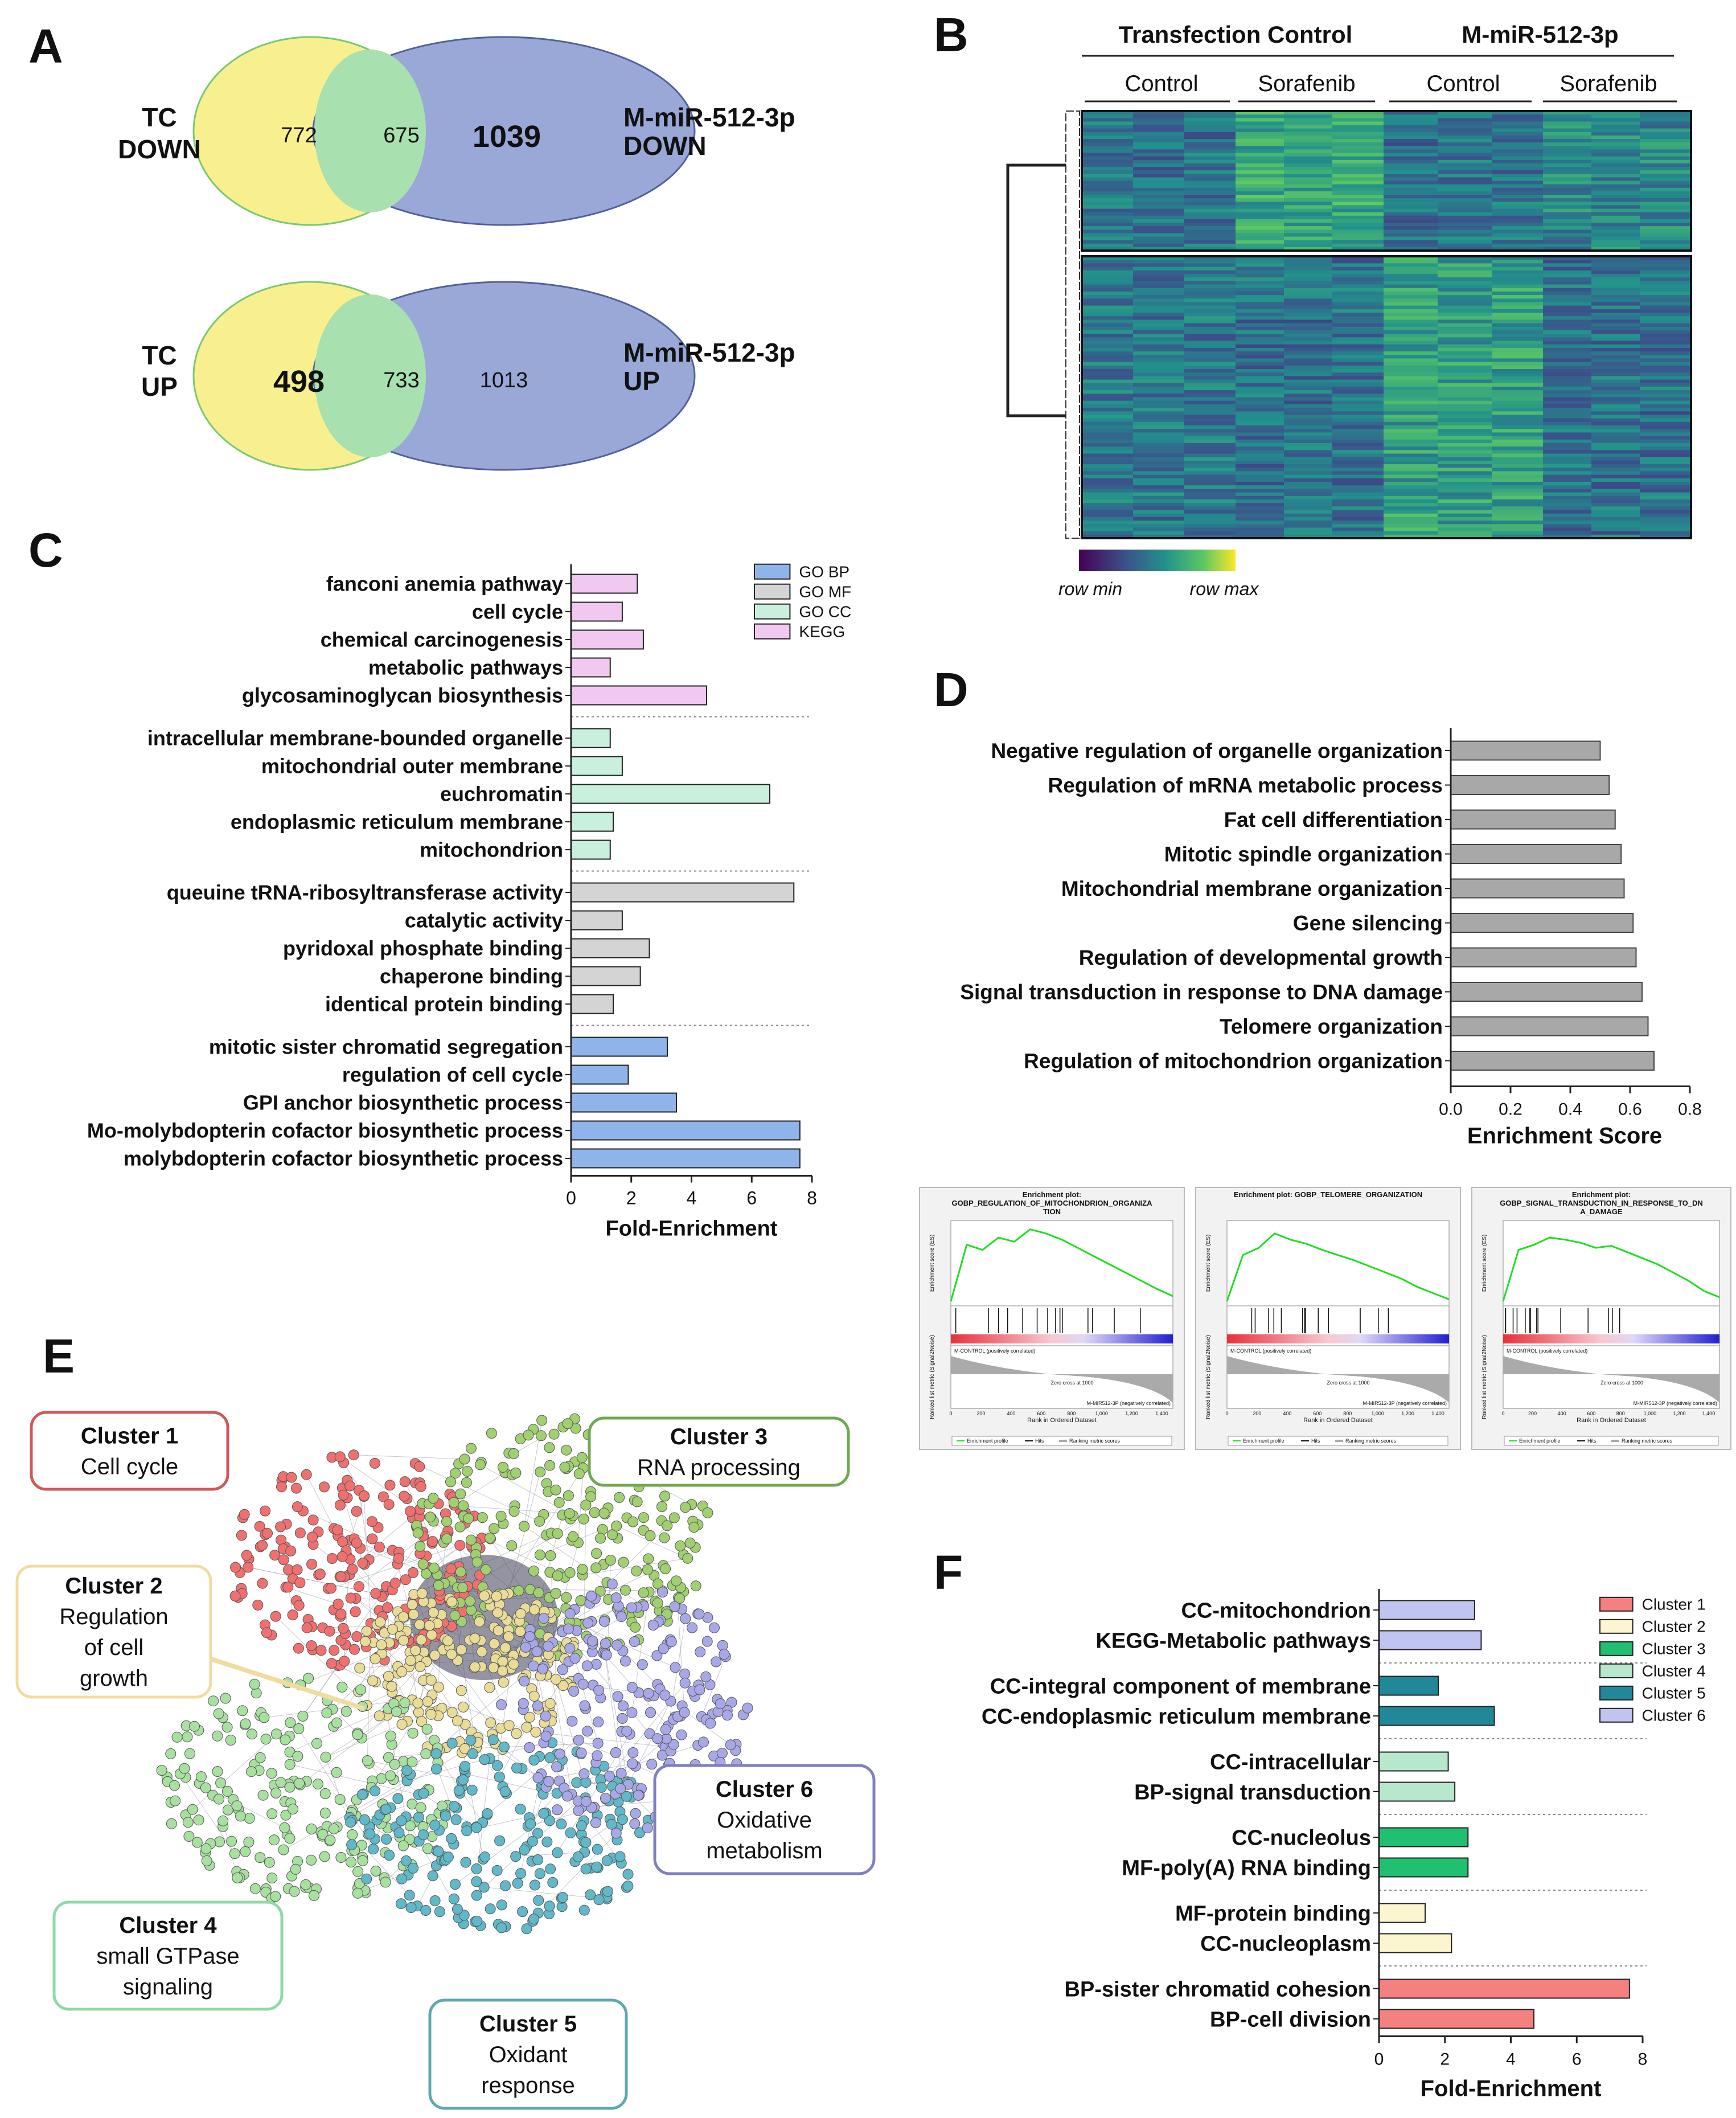  What do you see at coordinates (1464, 83) in the screenshot?
I see `heatmap-sub-label: Control` at bounding box center [1464, 83].